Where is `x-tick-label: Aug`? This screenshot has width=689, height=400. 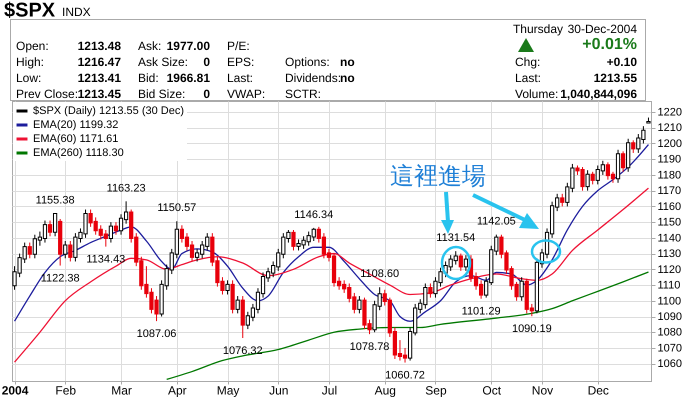 x-tick-label: Aug is located at coordinates (385, 391).